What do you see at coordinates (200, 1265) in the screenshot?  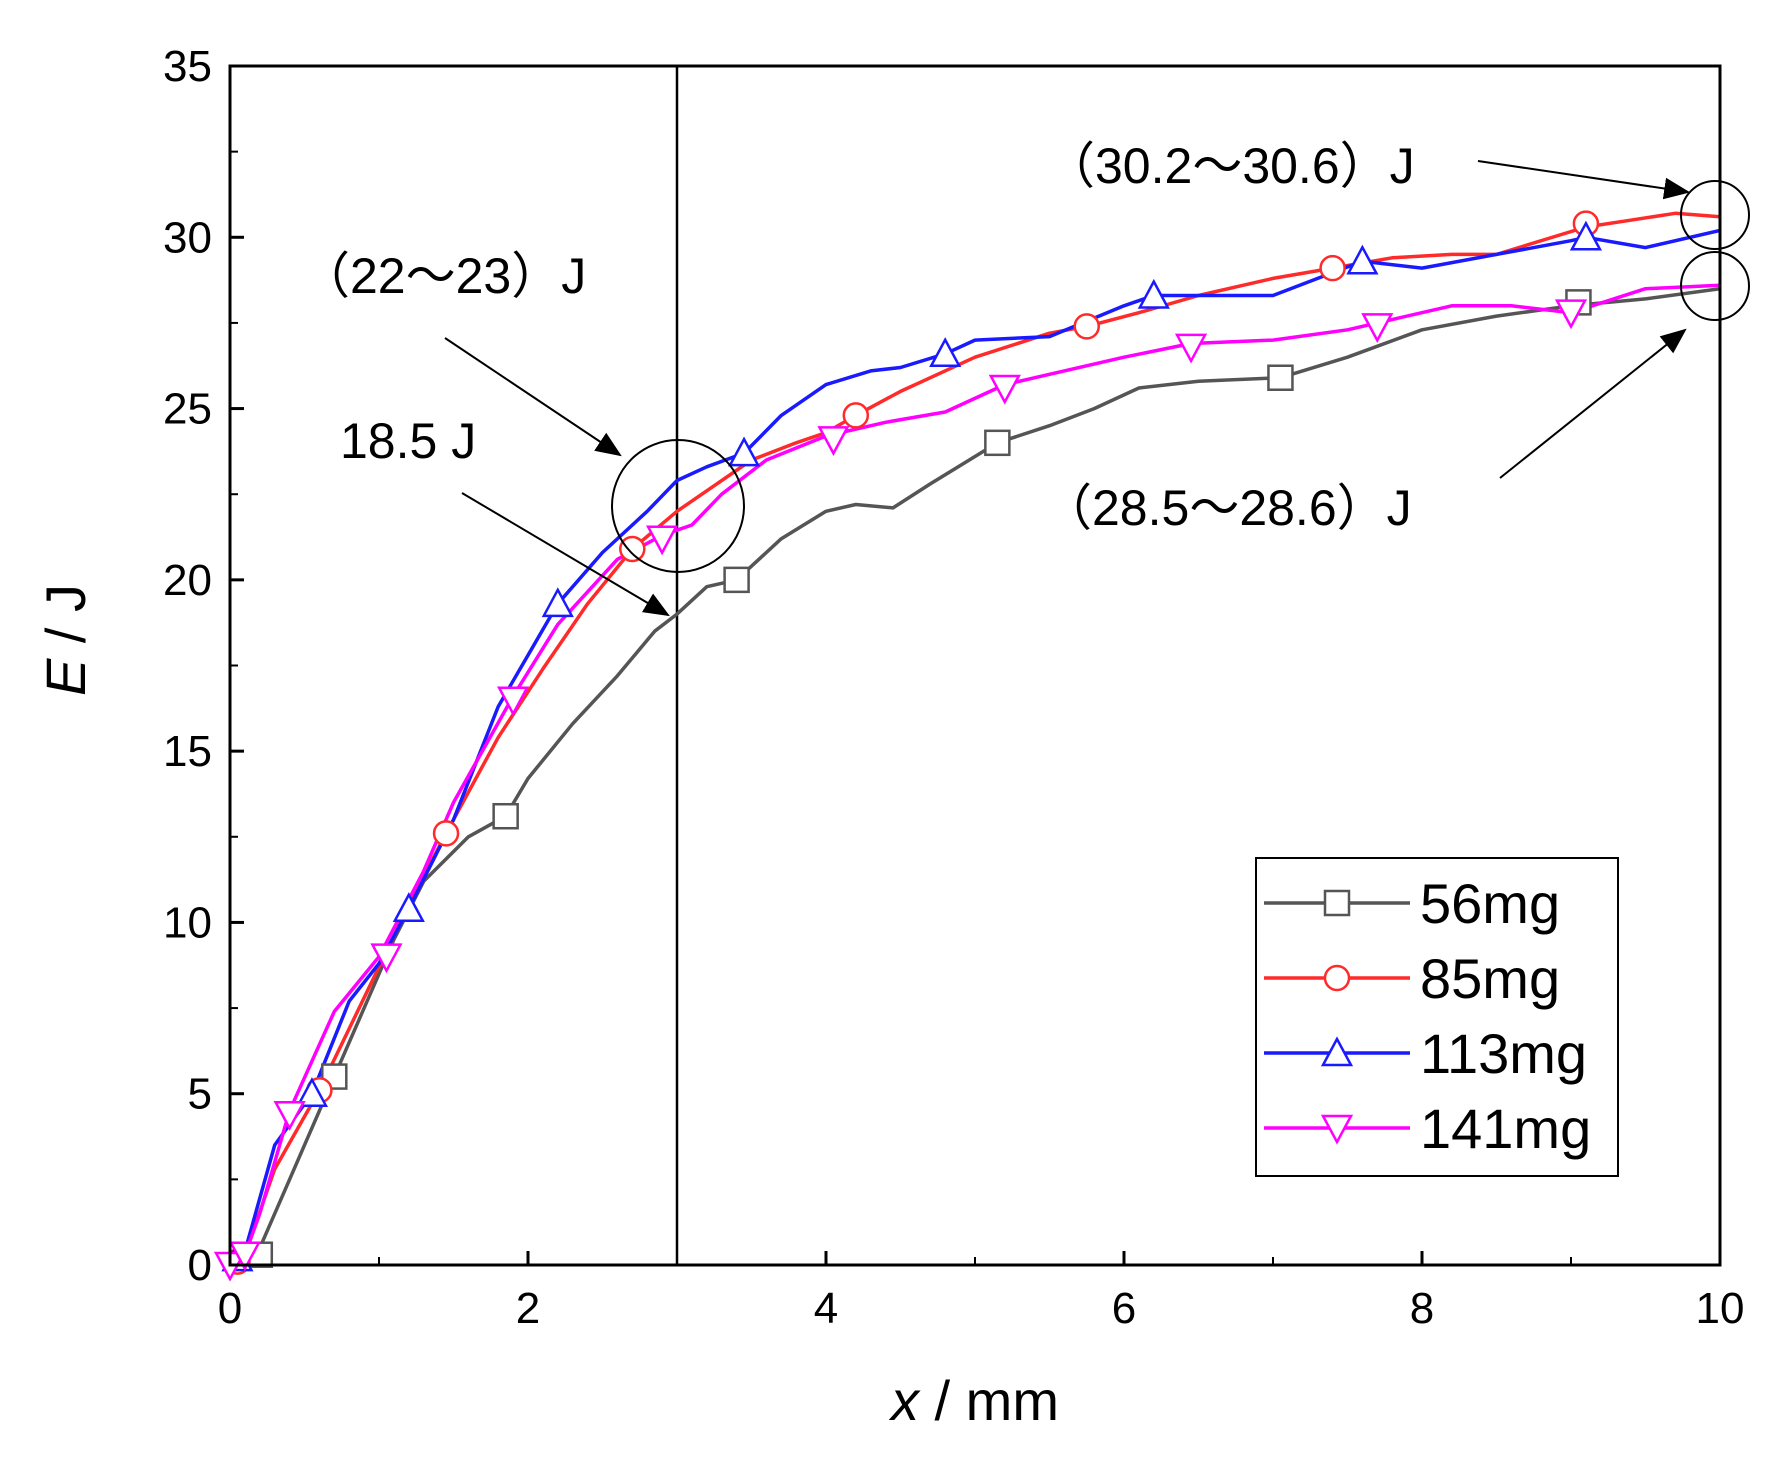 I see `y-tick-label: 0` at bounding box center [200, 1265].